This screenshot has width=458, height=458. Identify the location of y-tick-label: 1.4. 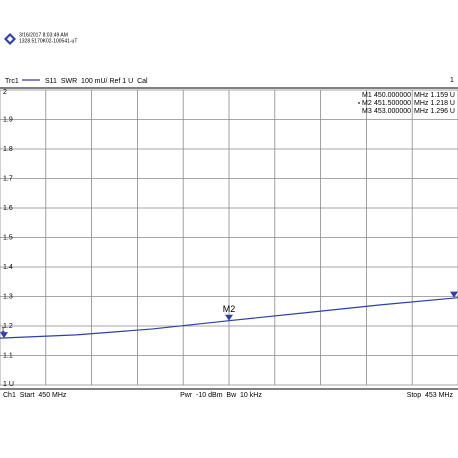
(8, 267).